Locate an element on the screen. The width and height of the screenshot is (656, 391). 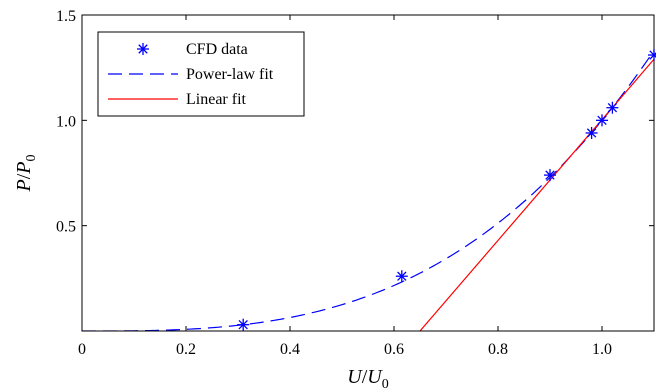
x-tick-label: 0.8 is located at coordinates (498, 349).